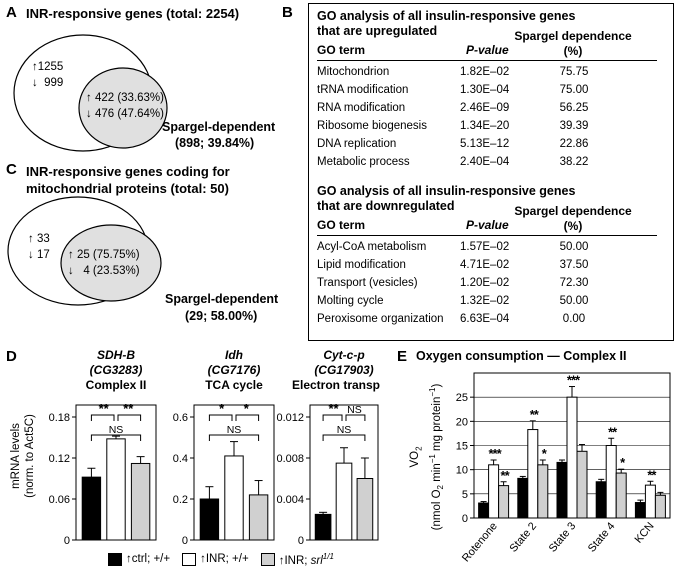 The height and width of the screenshot is (573, 685). I want to click on y-tick-label: 5, so click(465, 495).